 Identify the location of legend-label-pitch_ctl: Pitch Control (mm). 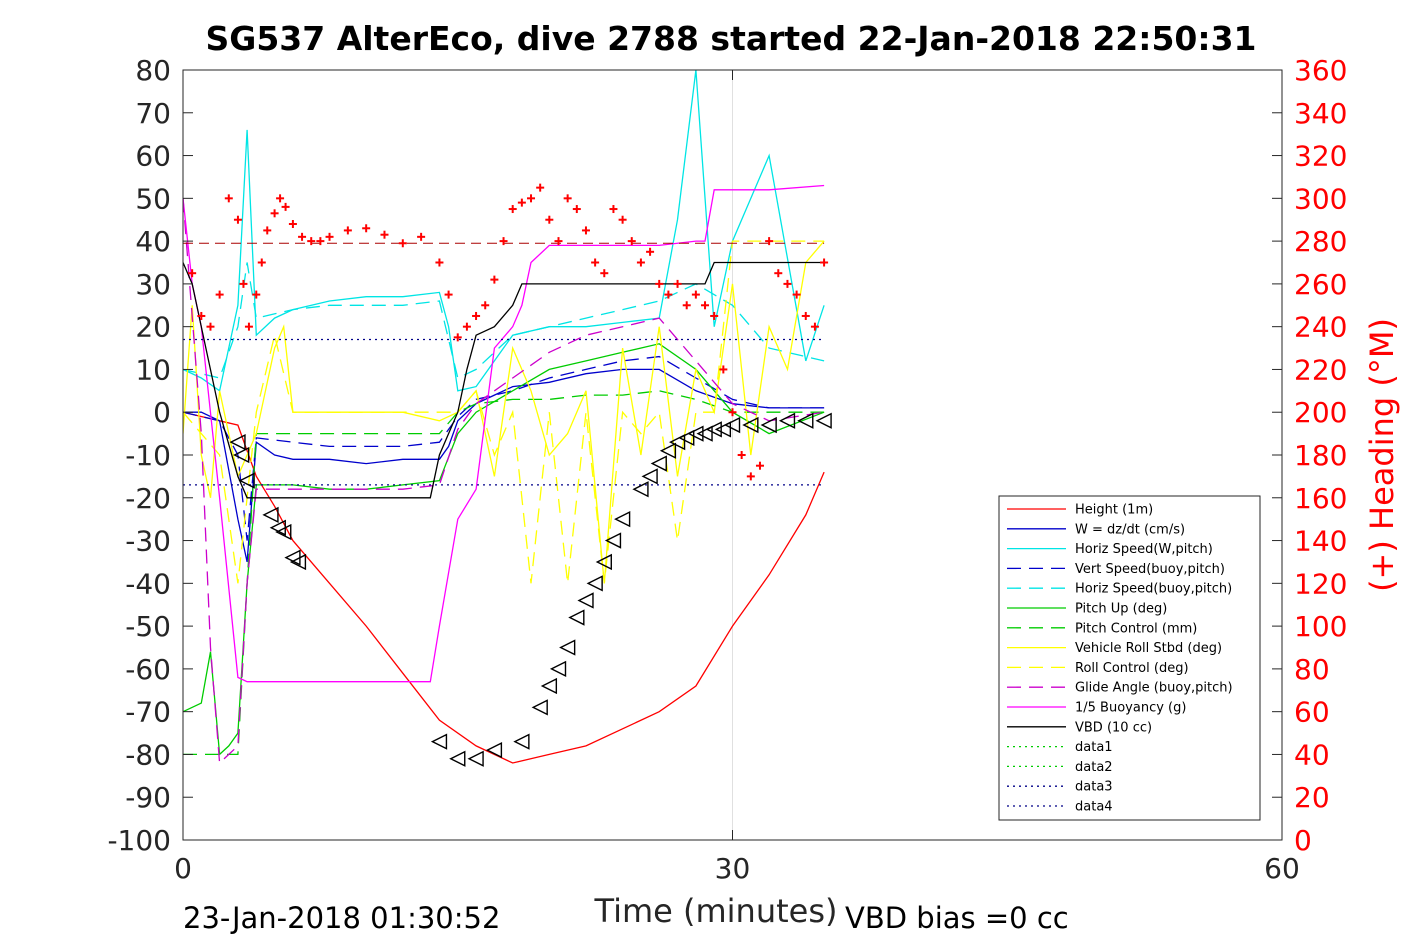
(1136, 628).